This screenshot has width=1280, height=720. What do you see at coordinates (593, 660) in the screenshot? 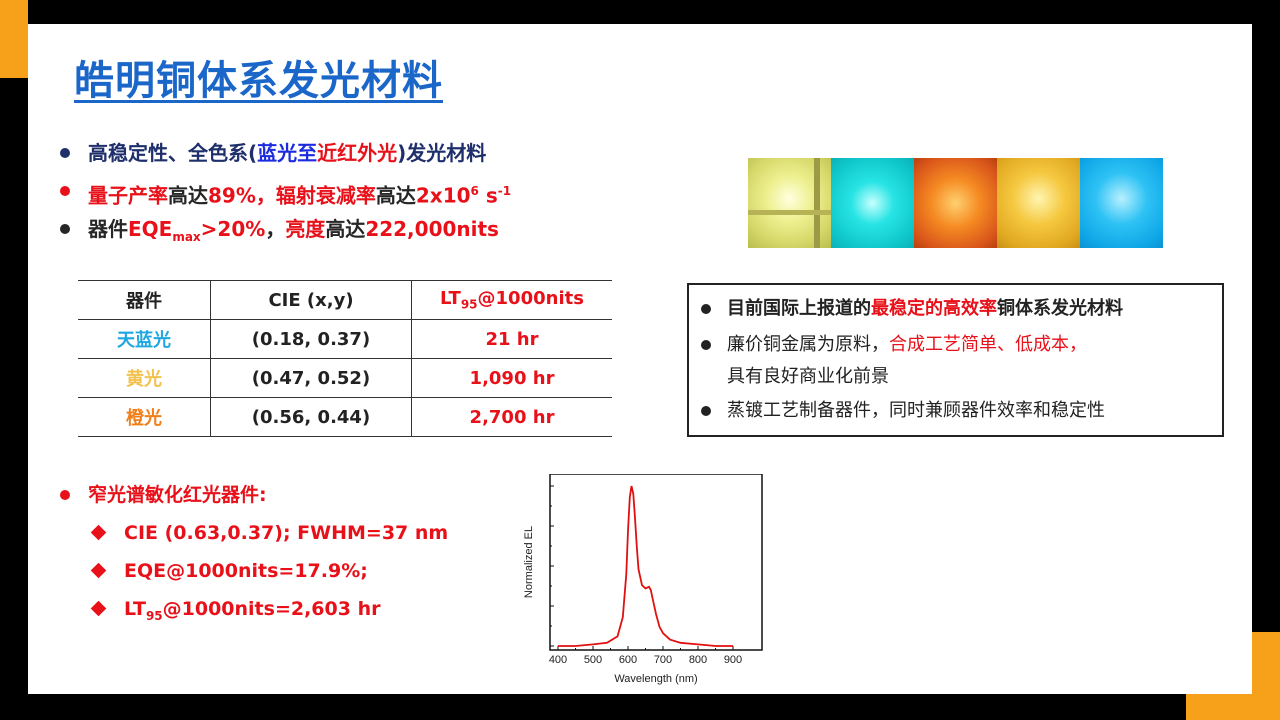
I see `x-tick-label: 500` at bounding box center [593, 660].